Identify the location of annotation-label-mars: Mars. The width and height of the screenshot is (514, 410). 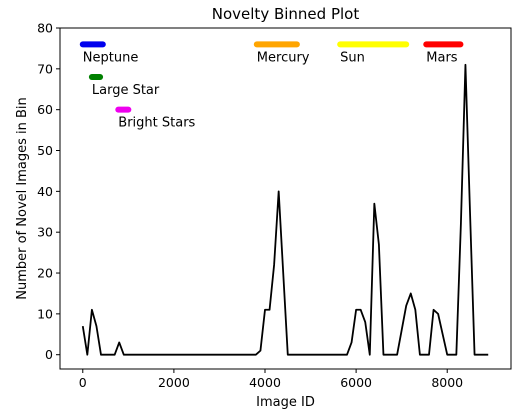
(442, 57).